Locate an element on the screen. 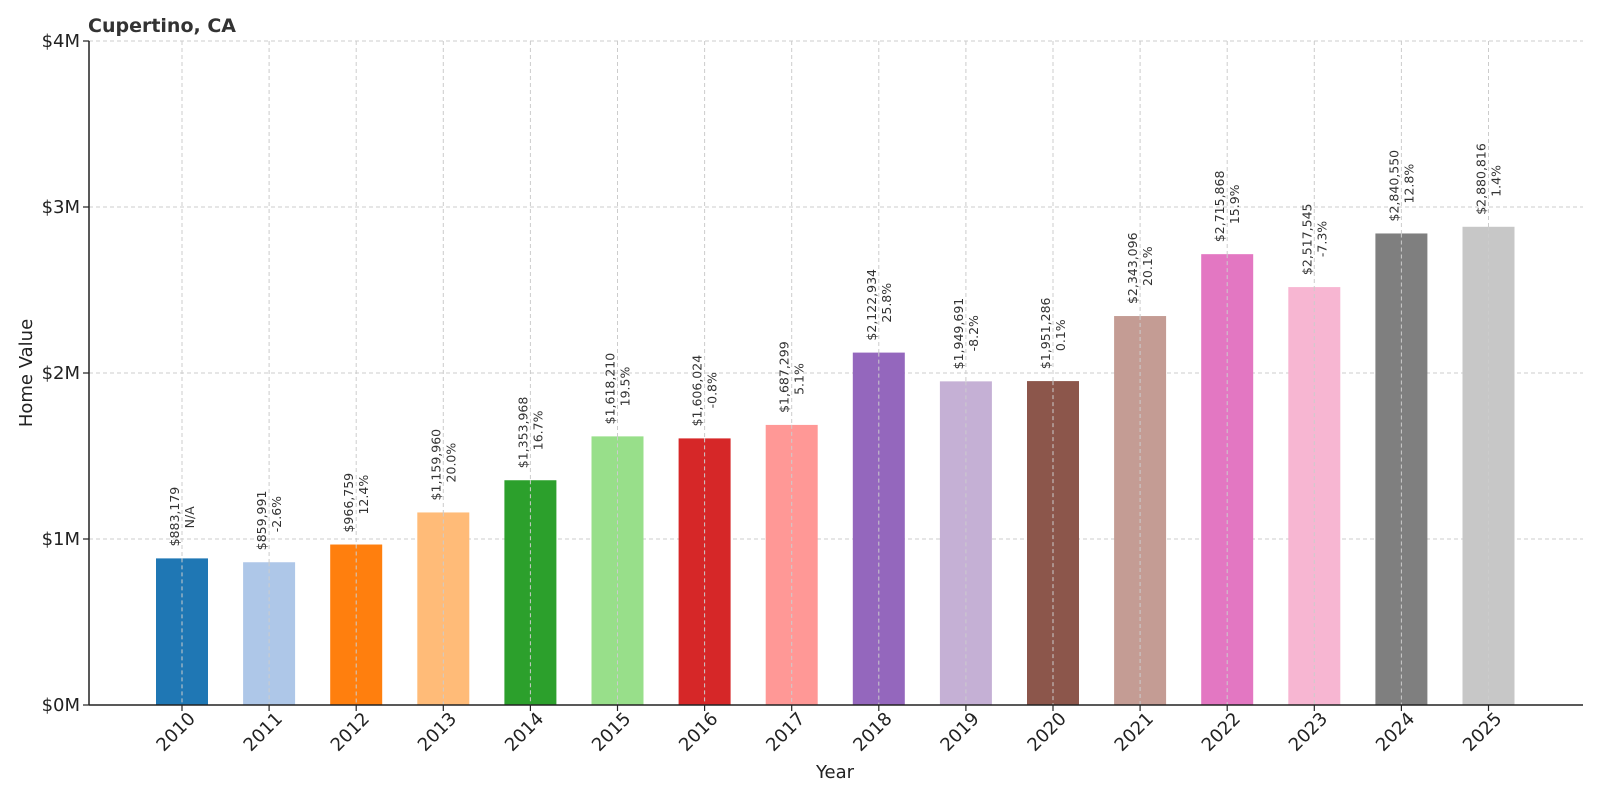  x-tick-label: 2011 is located at coordinates (263, 731).